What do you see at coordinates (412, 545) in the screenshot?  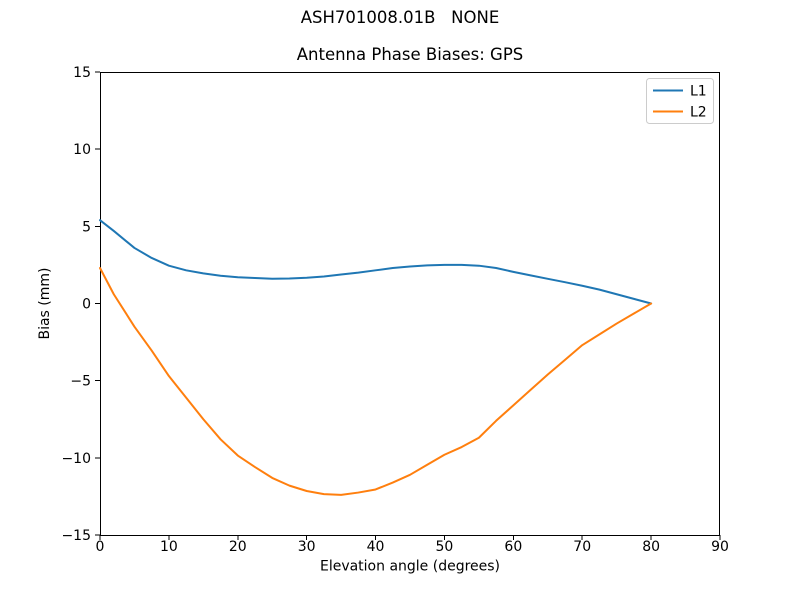 I see `x-axis-ticks: 0 10 20 30 40 50 60 70 80 90` at bounding box center [412, 545].